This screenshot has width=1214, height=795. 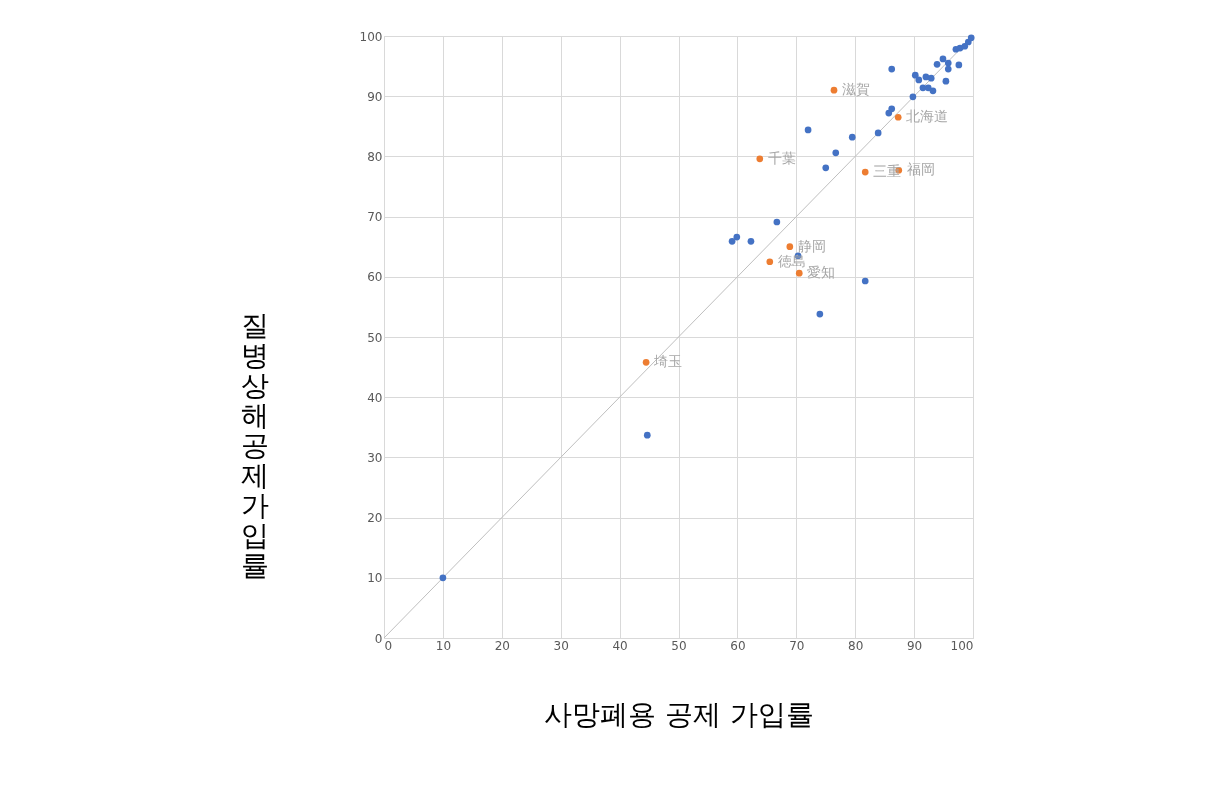 I want to click on y-tick-label: 70, so click(x=375, y=217).